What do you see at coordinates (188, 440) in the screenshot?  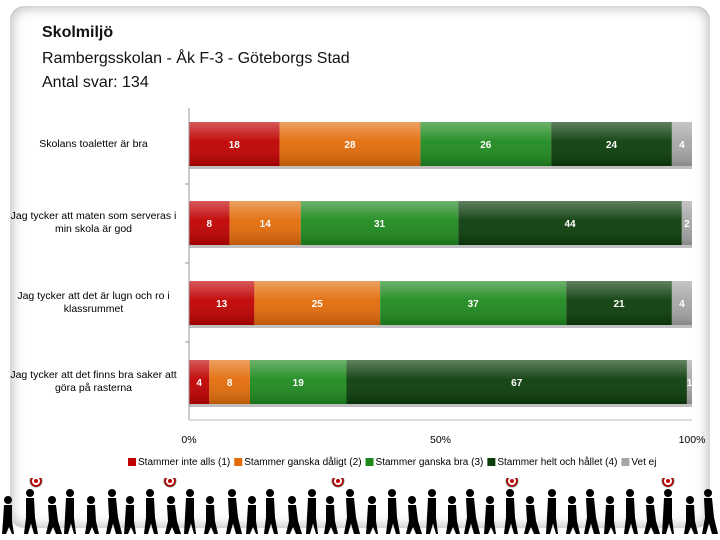 I see `x-tick-label: 0%` at bounding box center [188, 440].